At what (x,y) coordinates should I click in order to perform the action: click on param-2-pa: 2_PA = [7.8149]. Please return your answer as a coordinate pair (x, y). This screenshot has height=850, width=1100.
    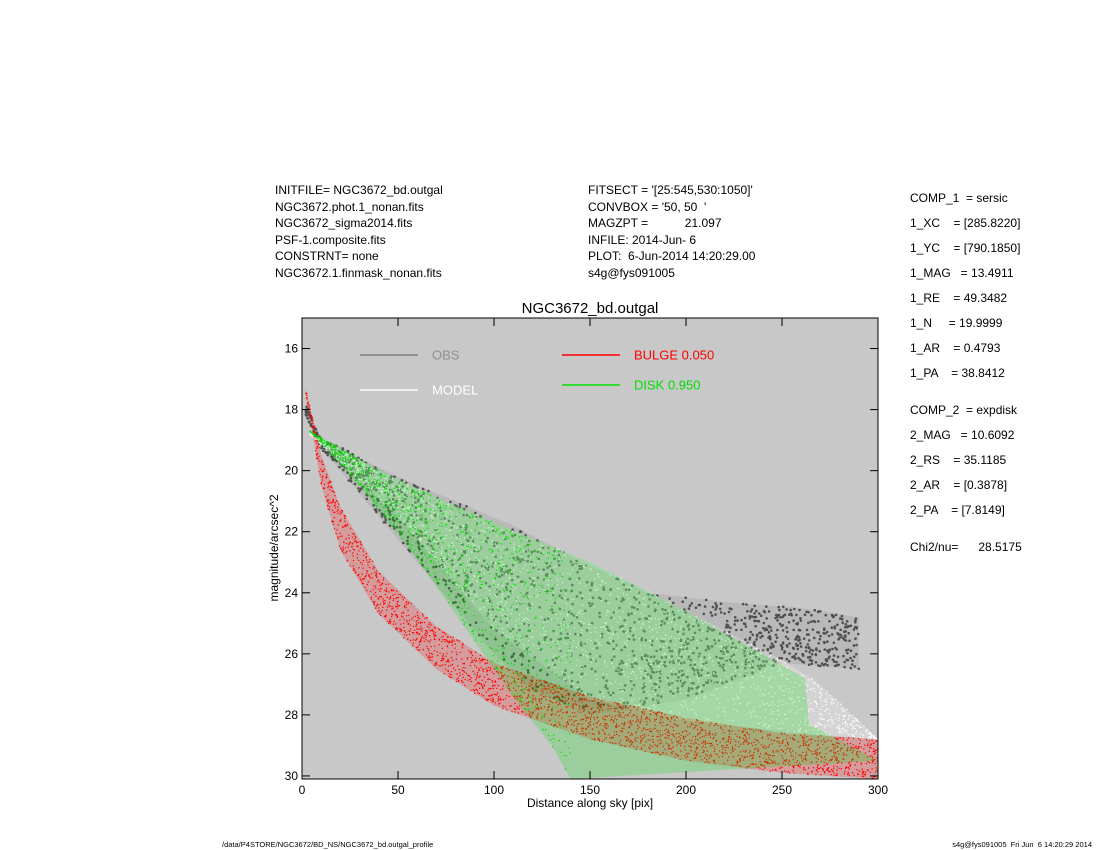
    Looking at the image, I should click on (957, 510).